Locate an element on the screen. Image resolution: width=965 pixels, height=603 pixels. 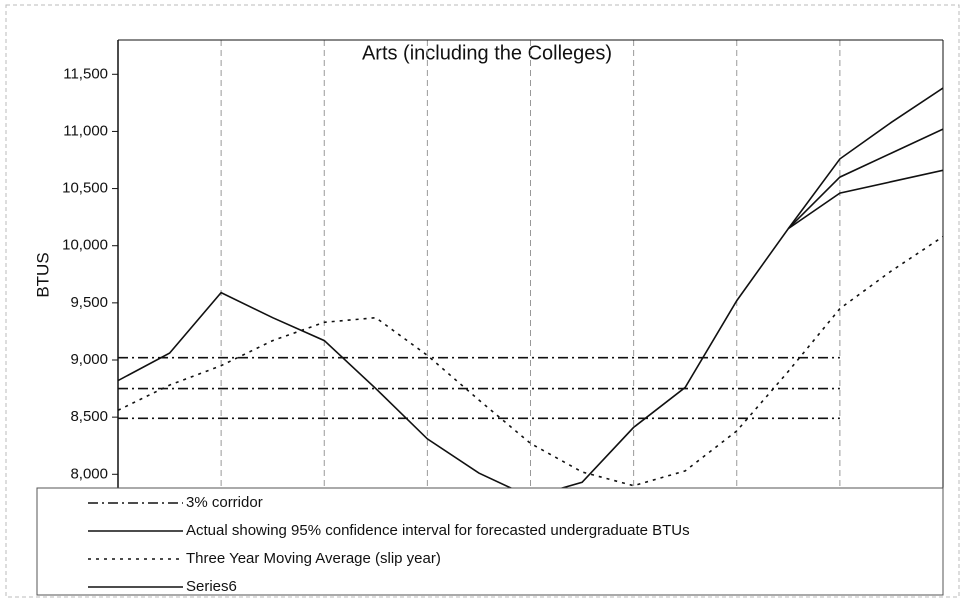
y-tick-label: 11,500 is located at coordinates (85, 73).